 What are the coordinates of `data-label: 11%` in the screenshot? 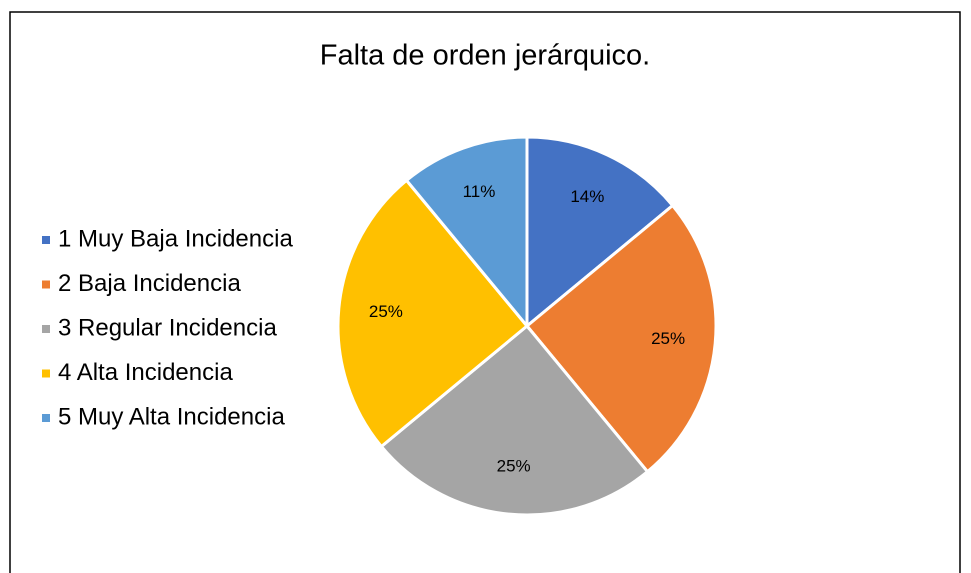 It's located at (479, 191).